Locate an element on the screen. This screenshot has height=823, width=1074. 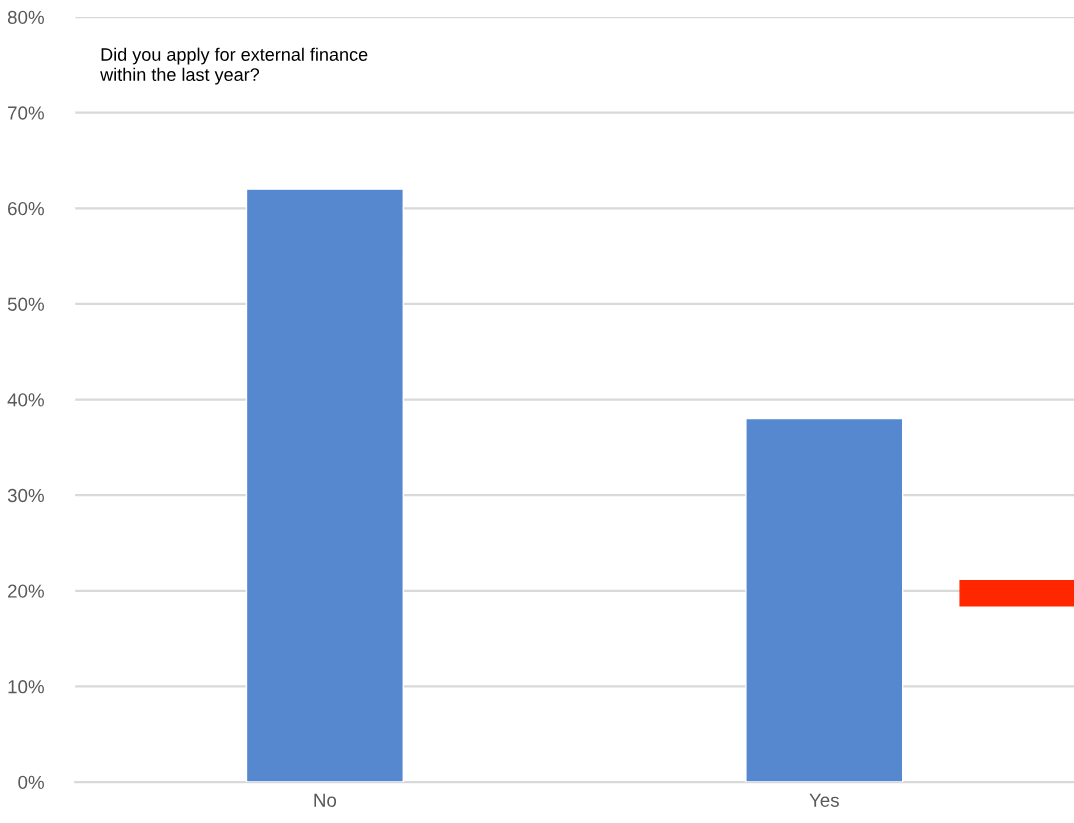
y-tick-label: 0% is located at coordinates (31, 782).